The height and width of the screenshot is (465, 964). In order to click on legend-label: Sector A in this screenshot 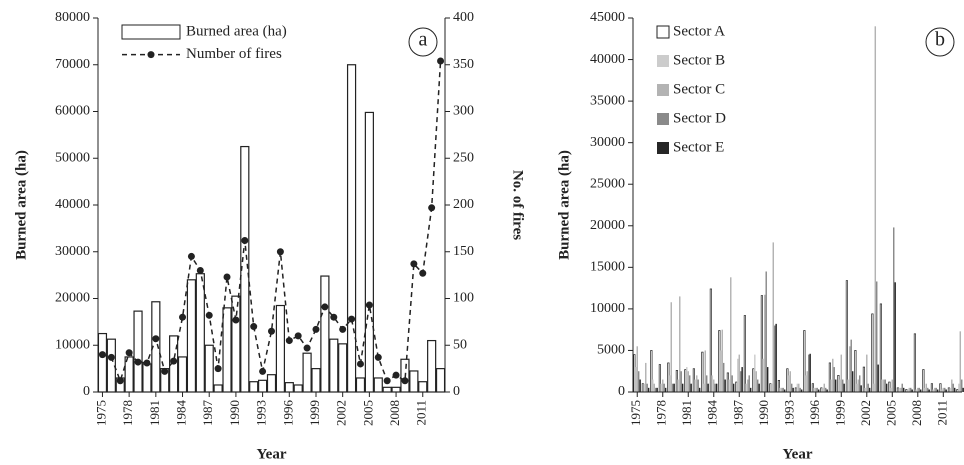, I will do `click(699, 31)`.